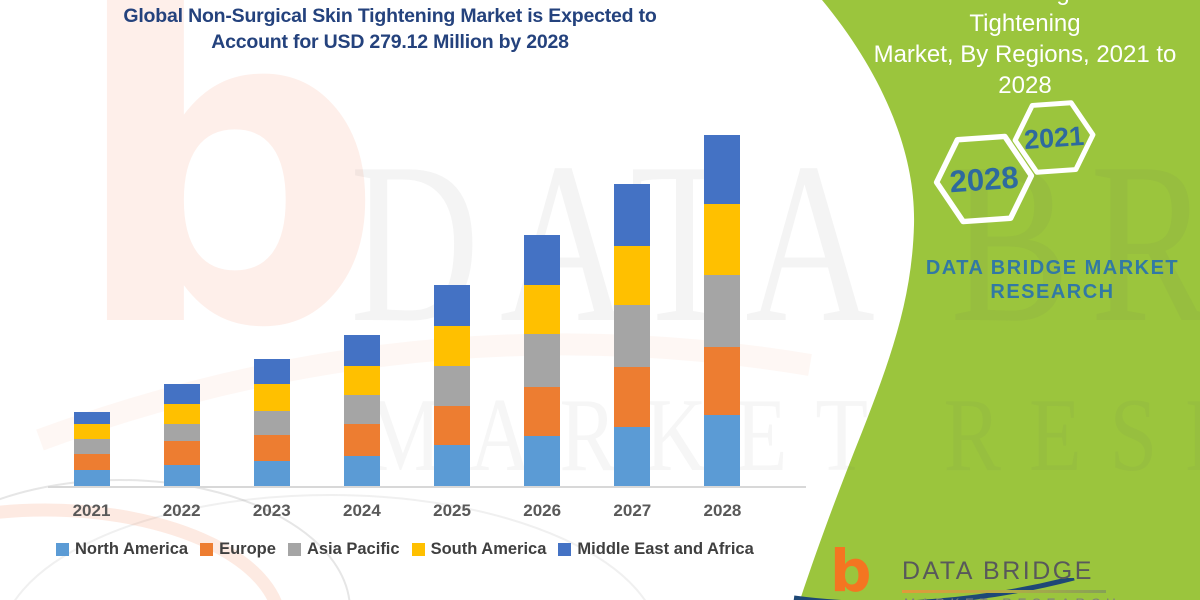 Image resolution: width=1200 pixels, height=600 pixels. I want to click on legend-swatch-europe, so click(207, 549).